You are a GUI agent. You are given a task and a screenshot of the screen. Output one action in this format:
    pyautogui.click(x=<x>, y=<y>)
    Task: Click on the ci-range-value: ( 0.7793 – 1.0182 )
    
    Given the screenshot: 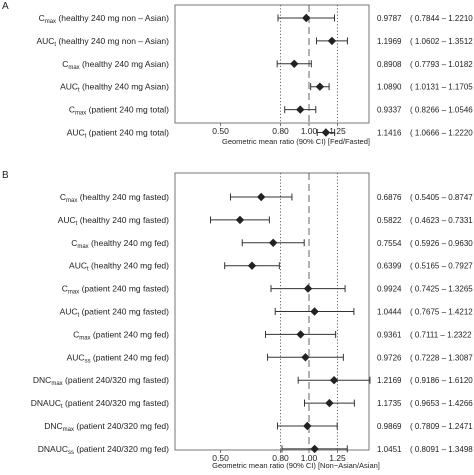 What is the action you would take?
    pyautogui.click(x=442, y=64)
    